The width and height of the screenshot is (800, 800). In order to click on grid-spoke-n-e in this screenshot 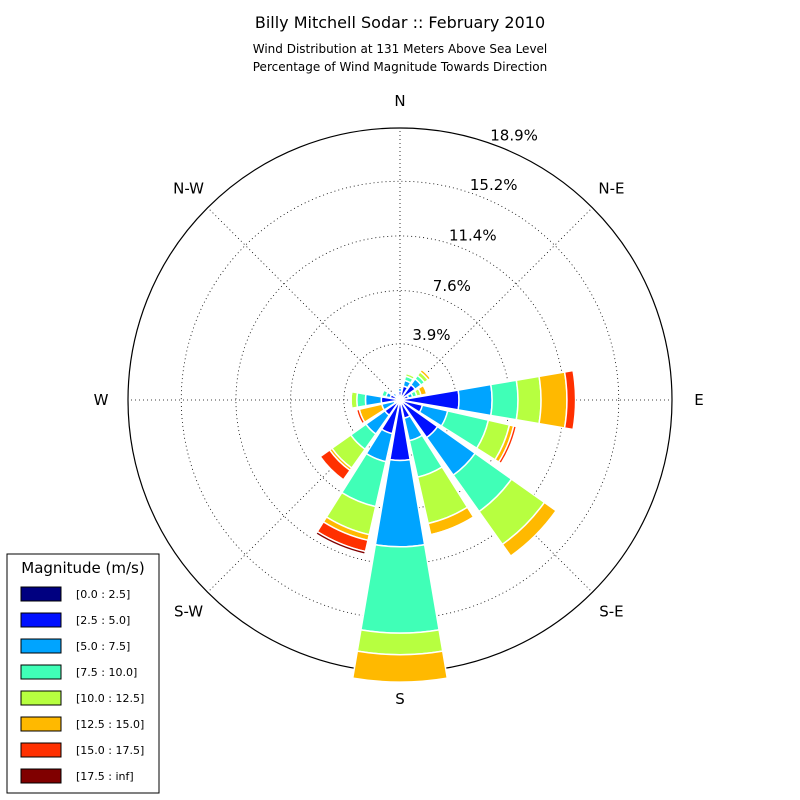, I will do `click(496, 304)`.